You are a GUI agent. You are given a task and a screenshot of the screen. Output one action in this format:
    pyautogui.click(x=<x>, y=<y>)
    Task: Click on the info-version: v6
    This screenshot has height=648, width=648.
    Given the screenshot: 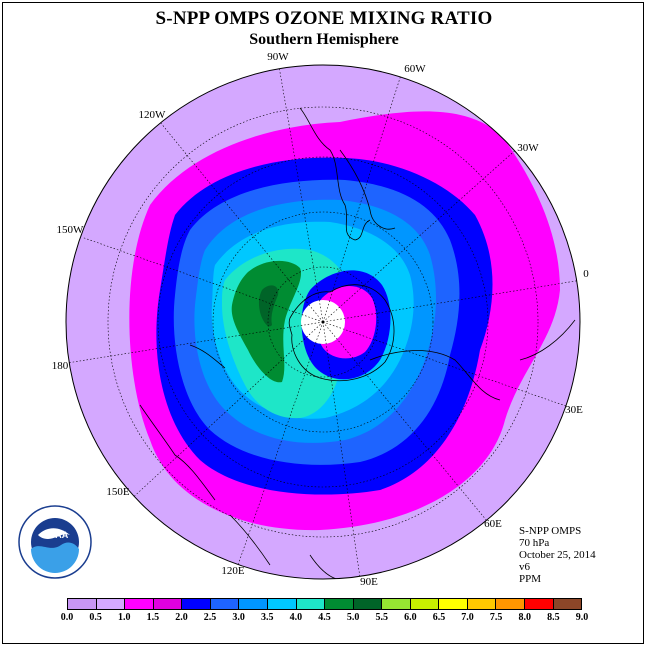 What is the action you would take?
    pyautogui.click(x=524, y=567)
    